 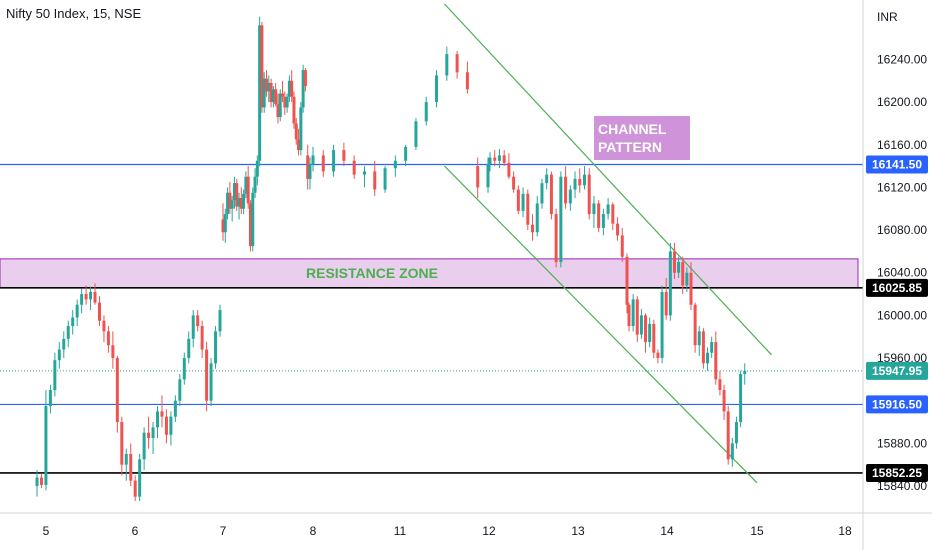 What do you see at coordinates (902, 187) in the screenshot?
I see `y-tick-label: 16120.00` at bounding box center [902, 187].